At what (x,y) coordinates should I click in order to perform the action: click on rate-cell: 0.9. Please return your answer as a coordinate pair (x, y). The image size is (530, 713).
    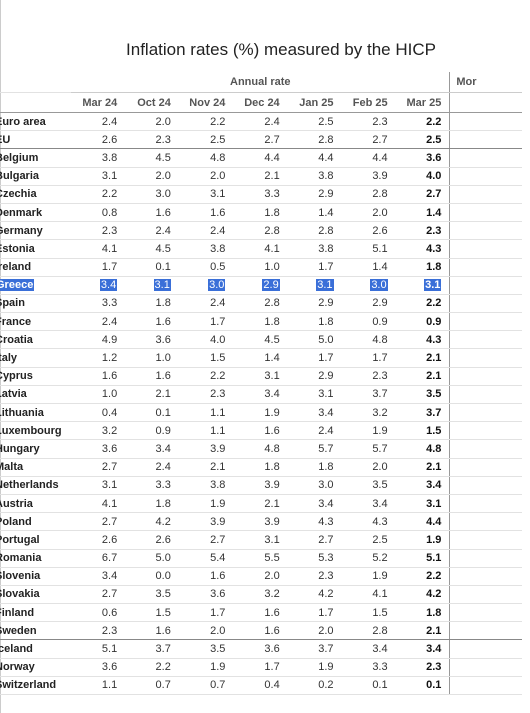
    Looking at the image, I should click on (152, 431).